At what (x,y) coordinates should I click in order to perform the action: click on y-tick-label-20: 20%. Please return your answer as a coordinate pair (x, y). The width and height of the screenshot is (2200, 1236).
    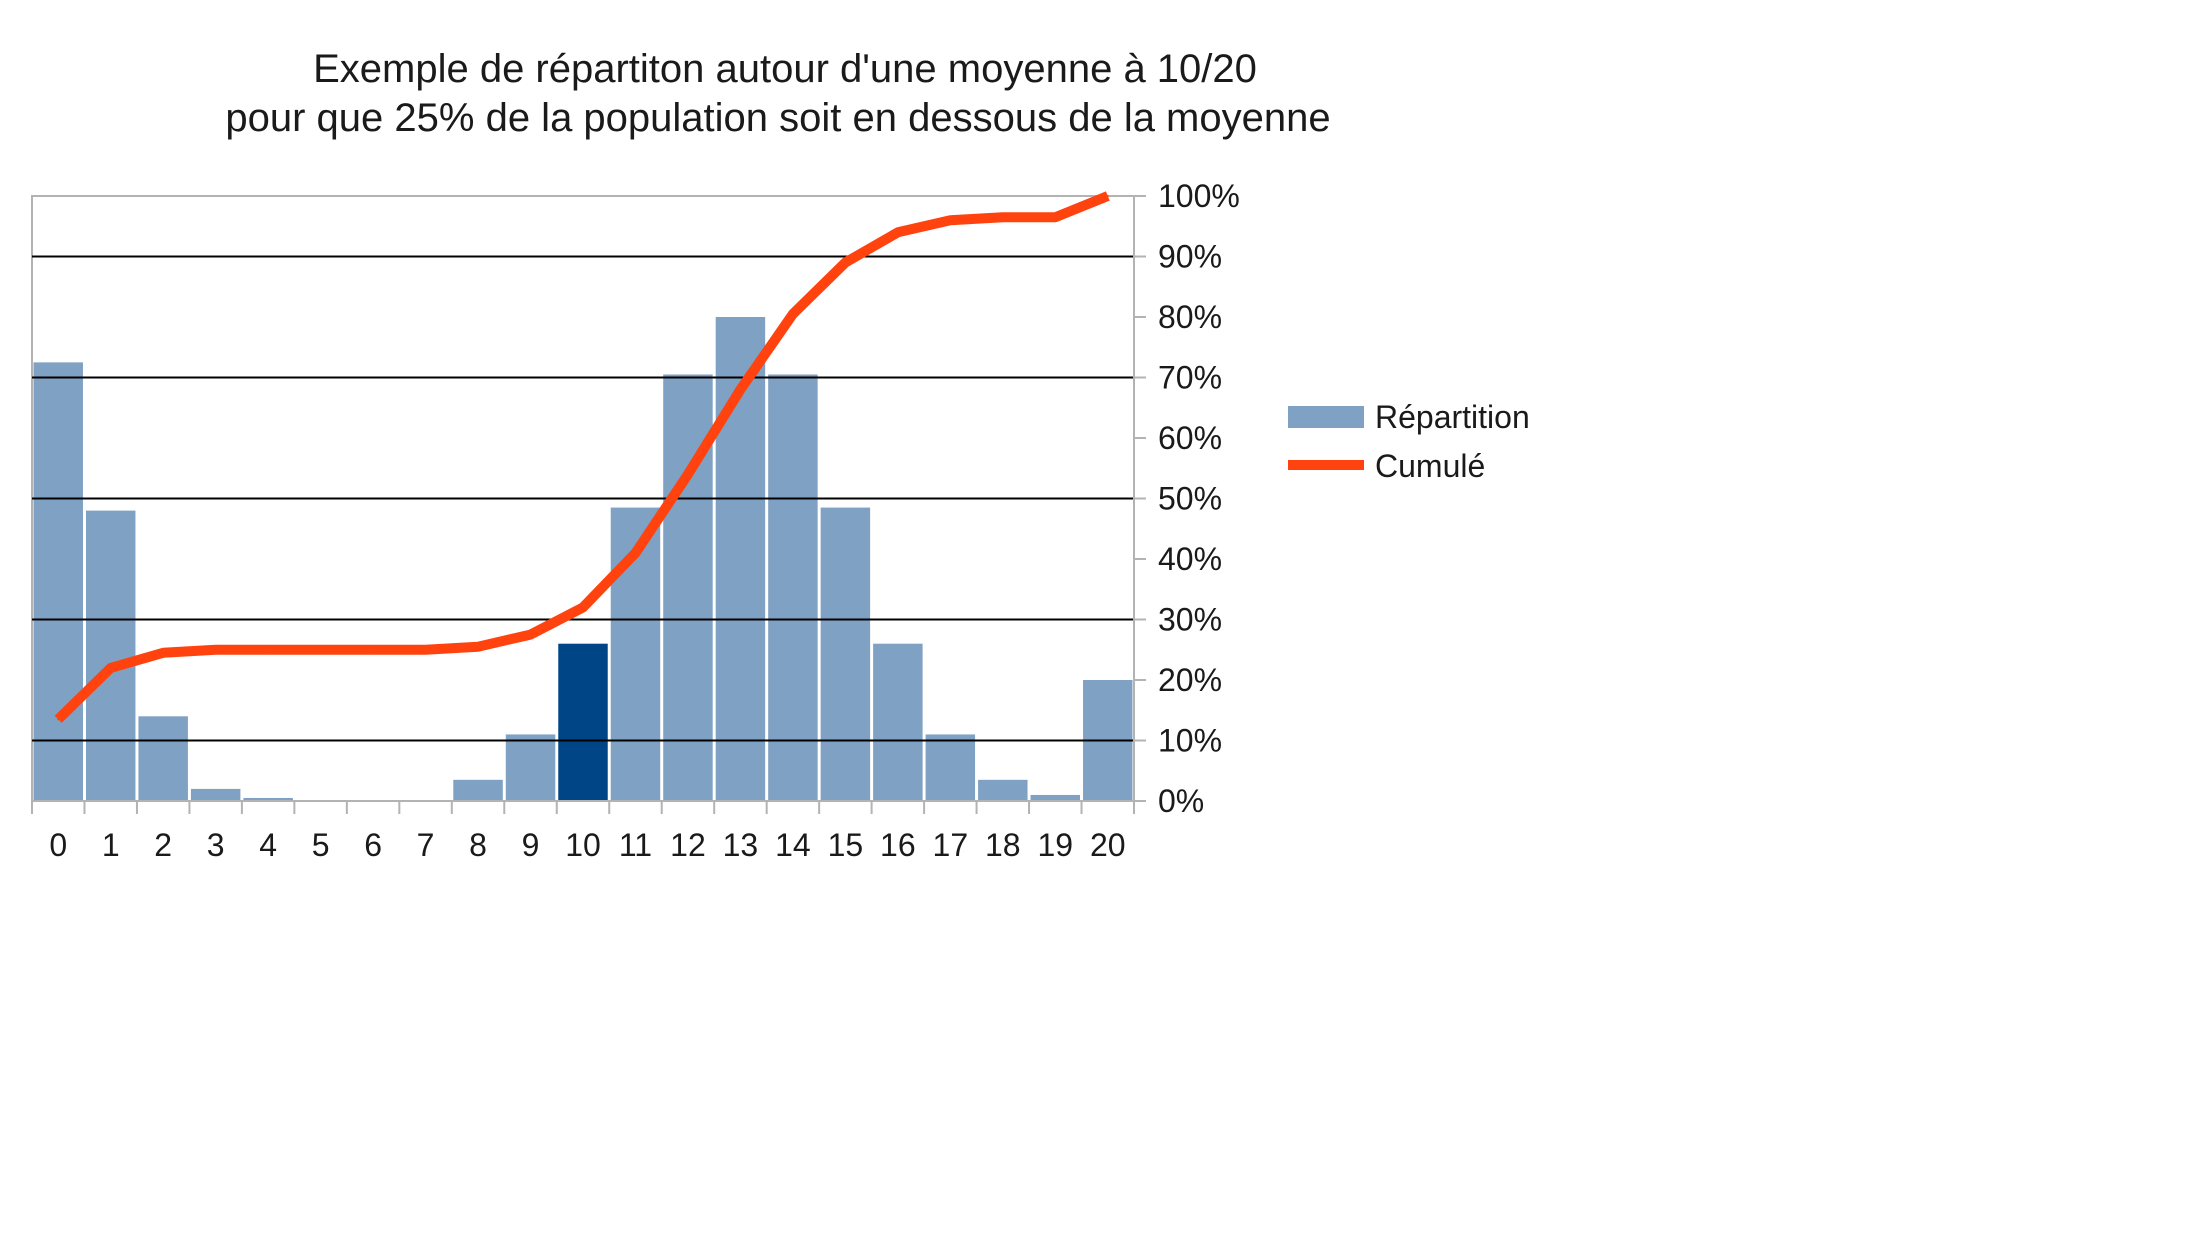
    Looking at the image, I should click on (1190, 680).